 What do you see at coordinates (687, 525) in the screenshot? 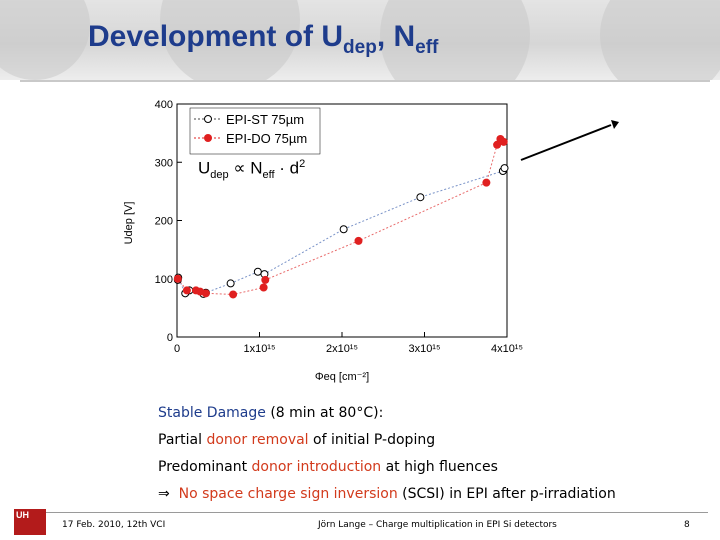
I see `page-number: 8` at bounding box center [687, 525].